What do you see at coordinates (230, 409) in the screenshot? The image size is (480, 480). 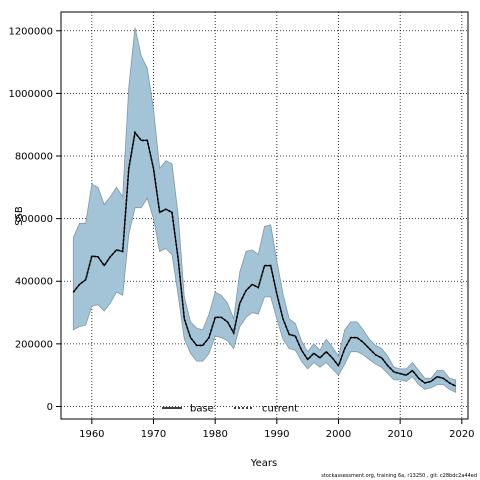 I see `legend: base current` at bounding box center [230, 409].